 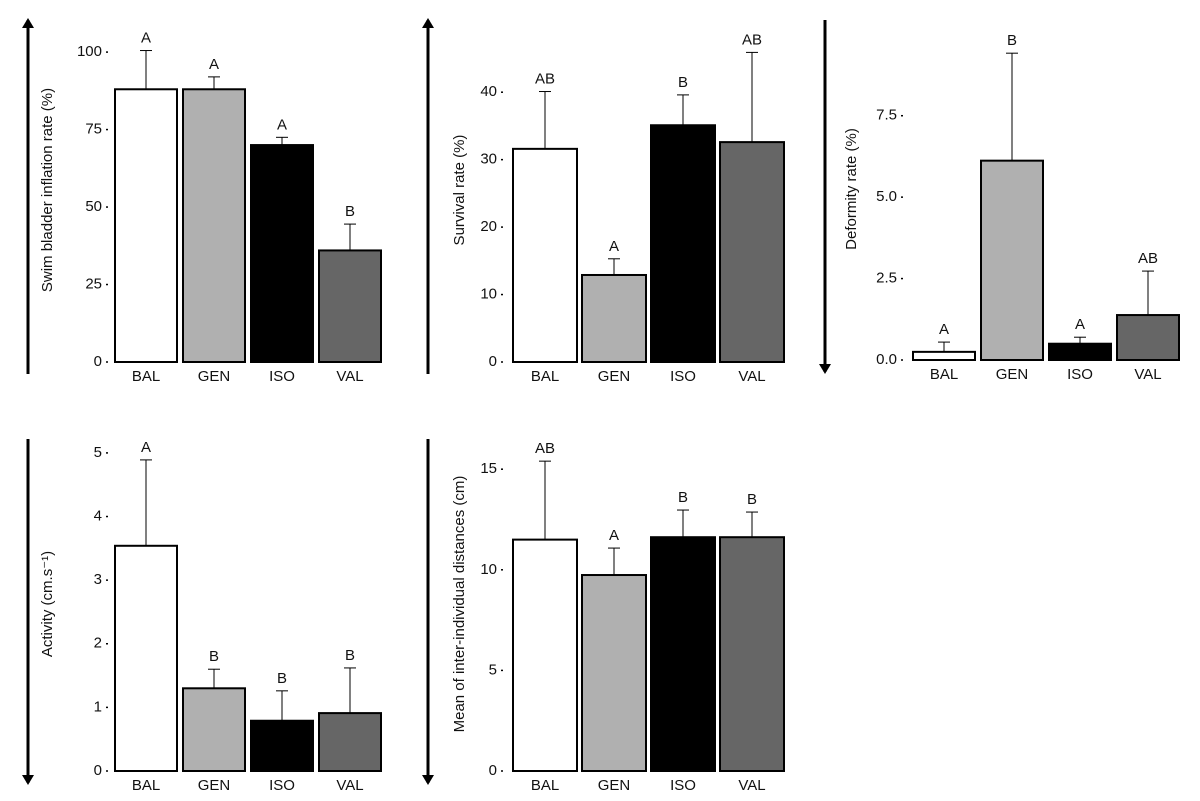 I want to click on y-axis-label: Swim bladder inflation rate (%), so click(x=47, y=190).